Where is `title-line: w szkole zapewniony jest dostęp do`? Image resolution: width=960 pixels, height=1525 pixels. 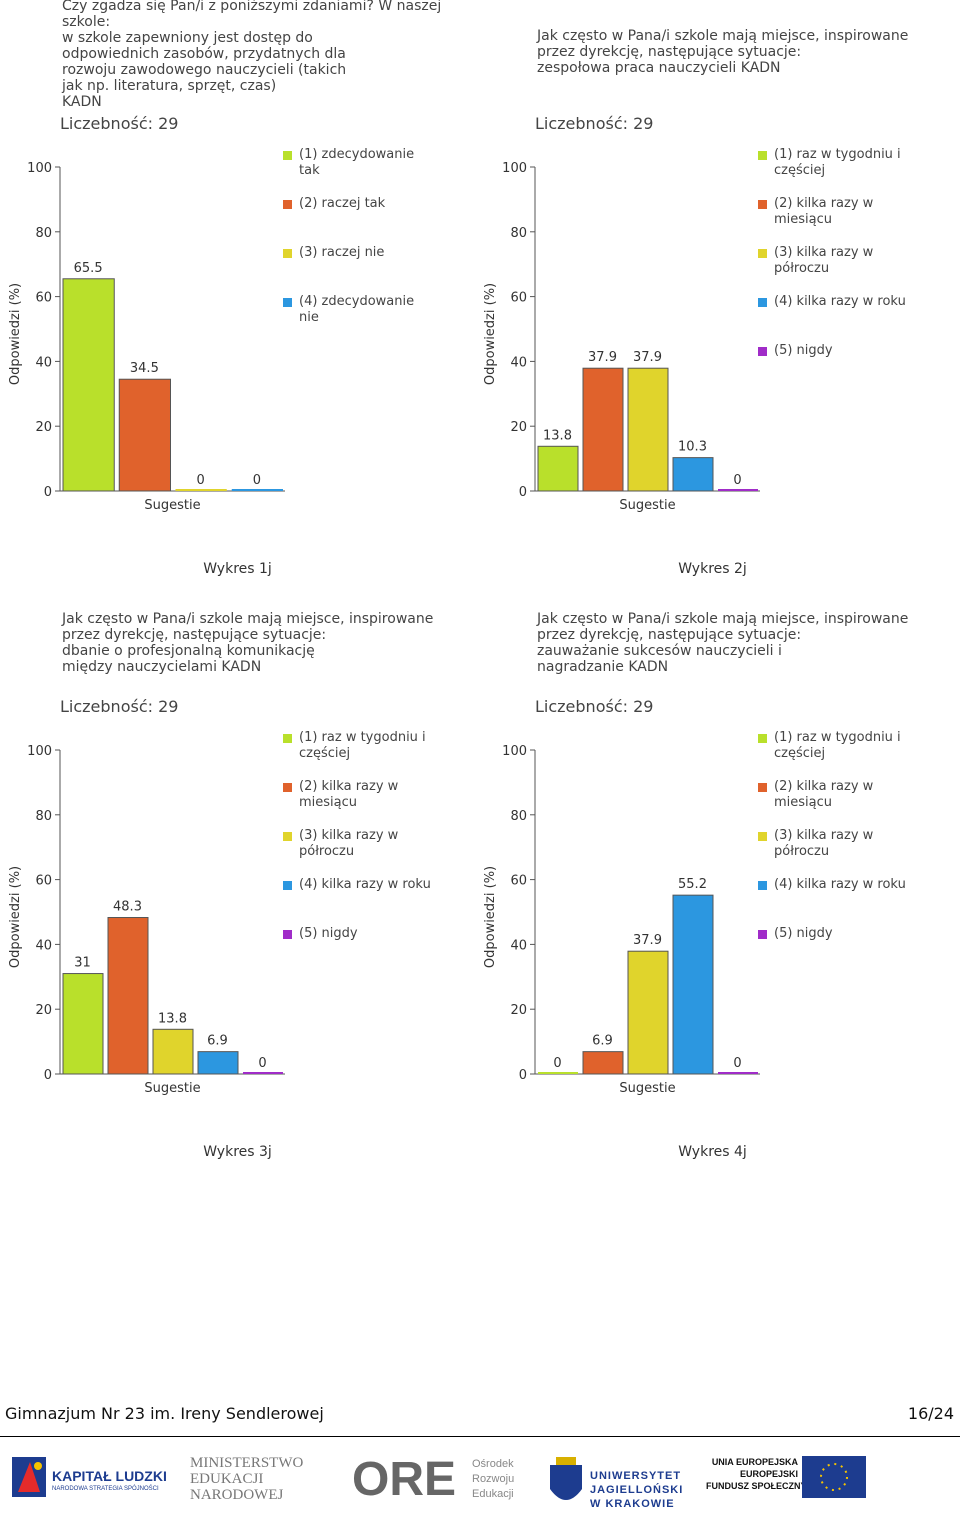
title-line: w szkole zapewniony jest dostęp do is located at coordinates (187, 38).